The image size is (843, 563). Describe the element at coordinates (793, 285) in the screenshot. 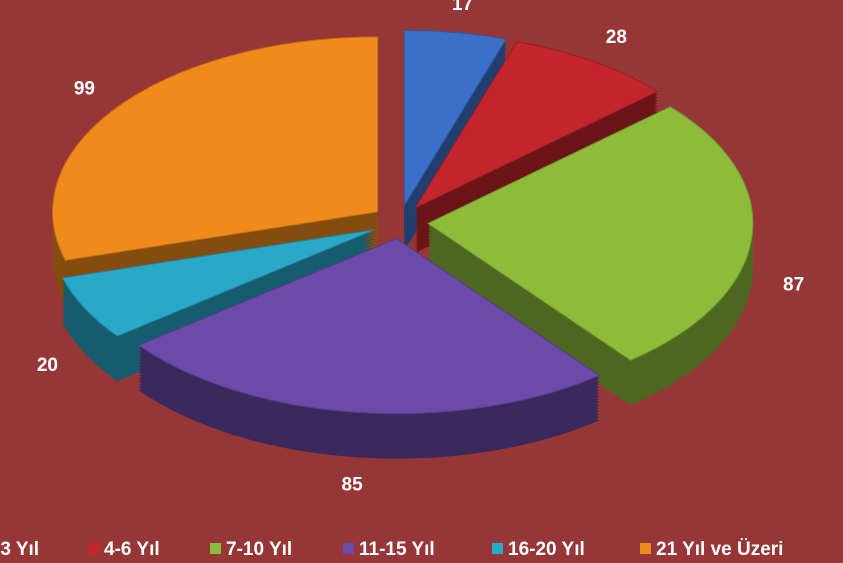

I see `data-label: 87` at that location.